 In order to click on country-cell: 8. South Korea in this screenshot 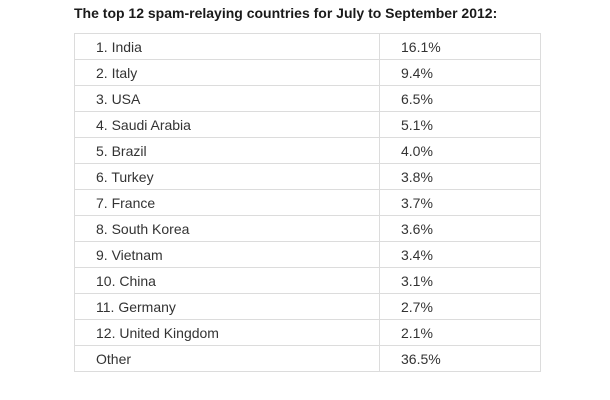, I will do `click(227, 228)`.